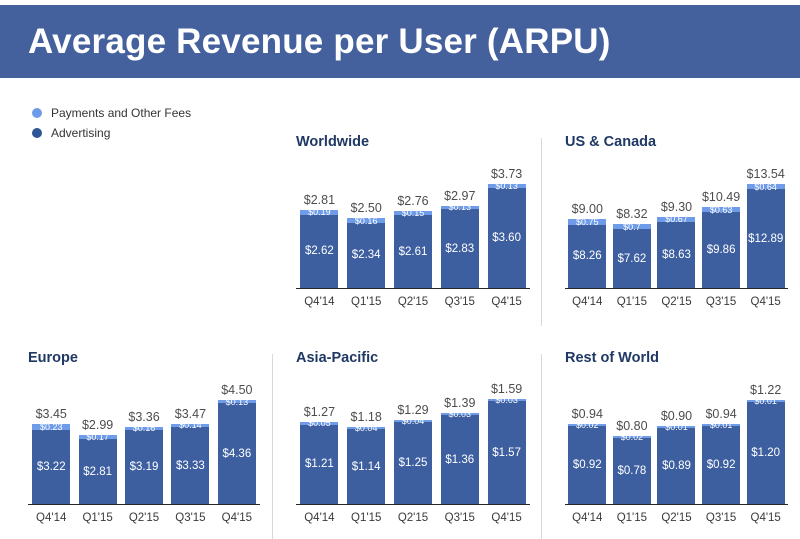 The width and height of the screenshot is (800, 539). What do you see at coordinates (51, 426) in the screenshot?
I see `payments-value-label: $0.23` at bounding box center [51, 426].